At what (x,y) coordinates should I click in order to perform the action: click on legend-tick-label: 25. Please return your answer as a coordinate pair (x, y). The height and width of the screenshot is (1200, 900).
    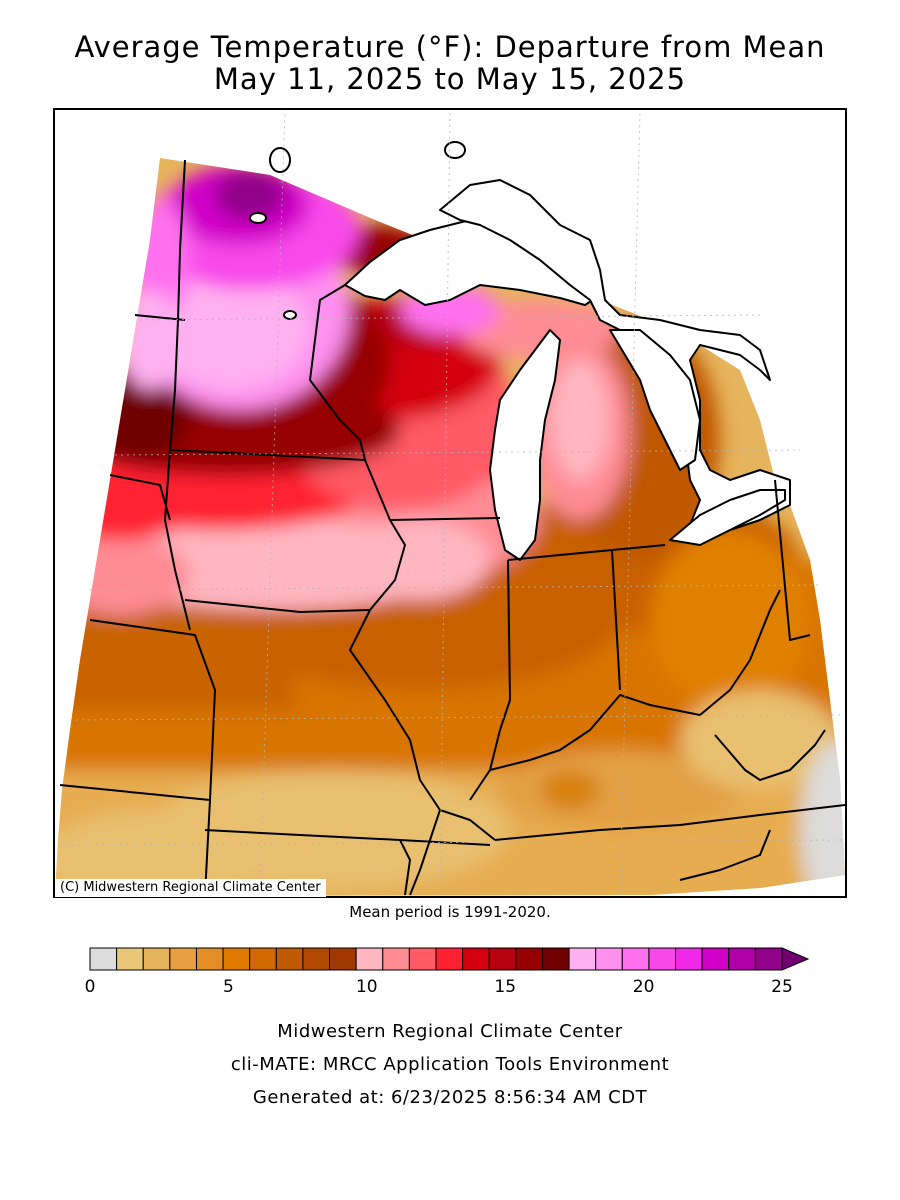
    Looking at the image, I should click on (782, 987).